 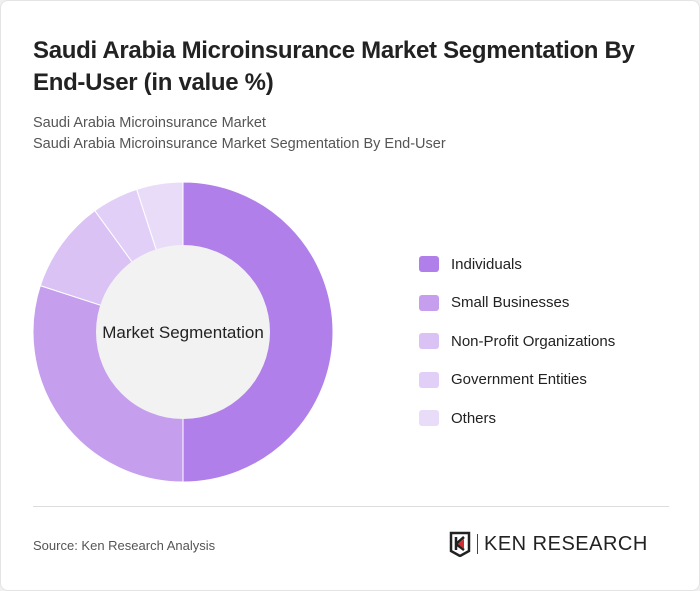 I want to click on donut-center, so click(x=183, y=332).